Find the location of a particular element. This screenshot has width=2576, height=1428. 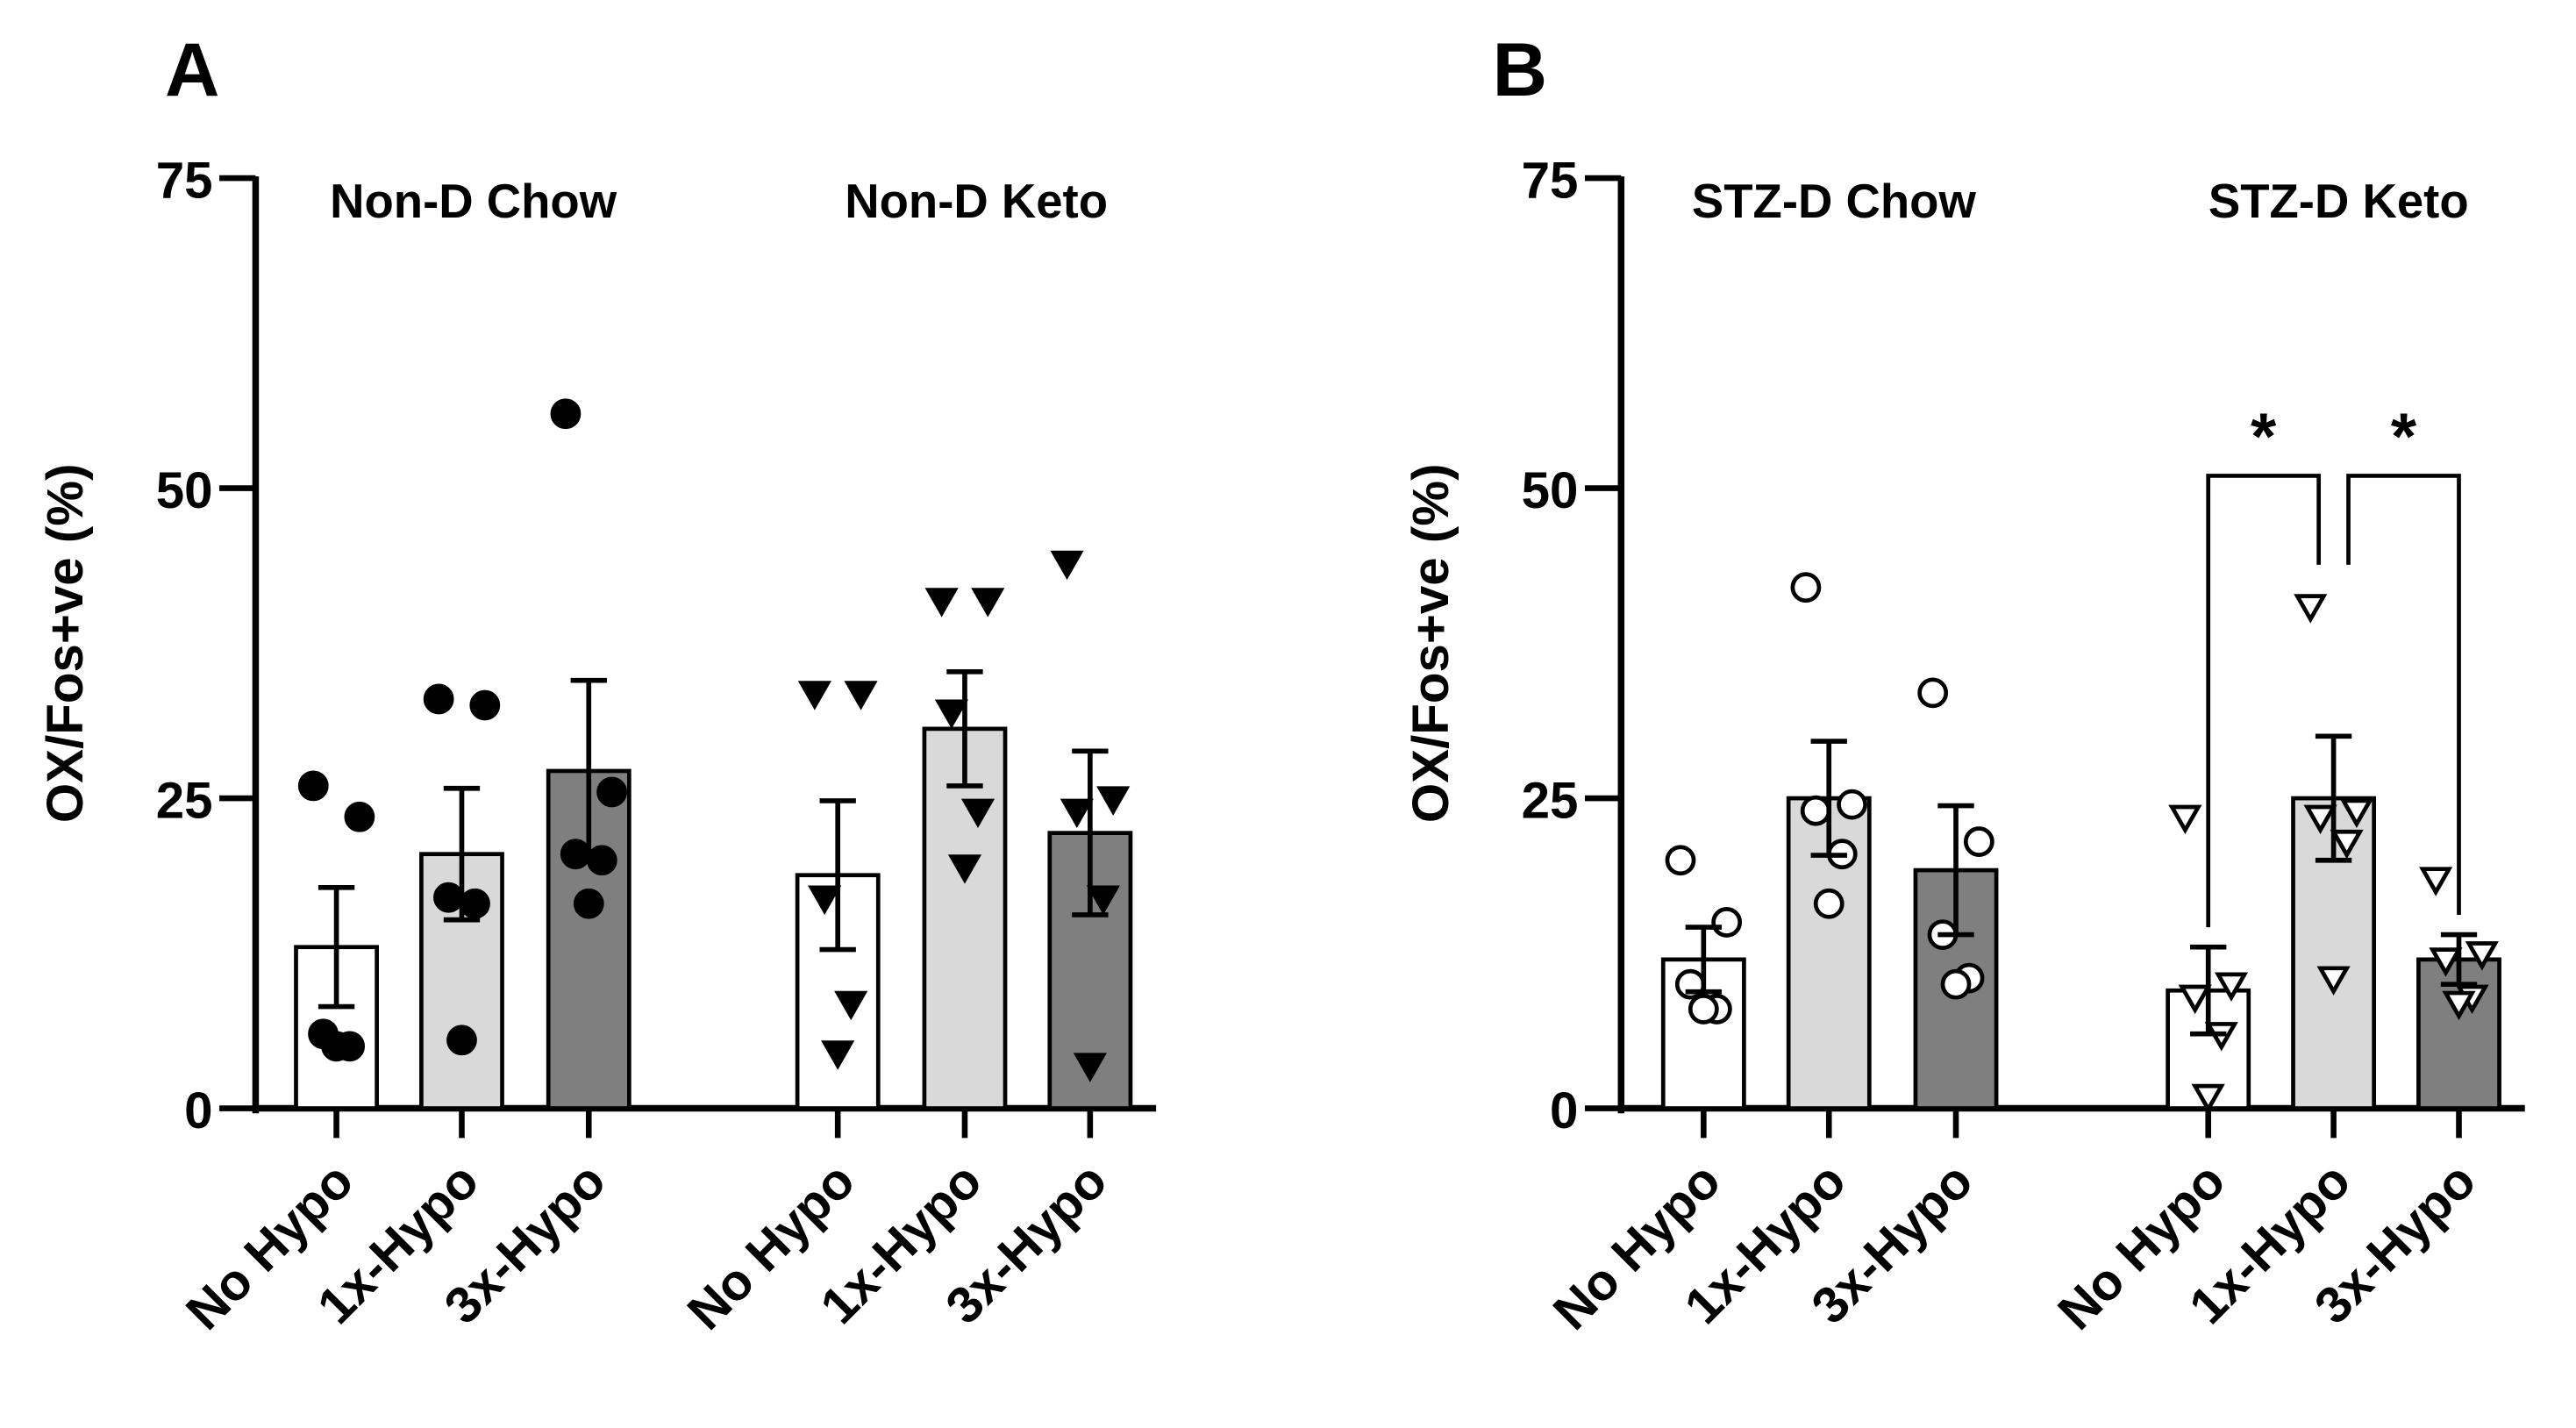

panel-letter: A is located at coordinates (192, 70).